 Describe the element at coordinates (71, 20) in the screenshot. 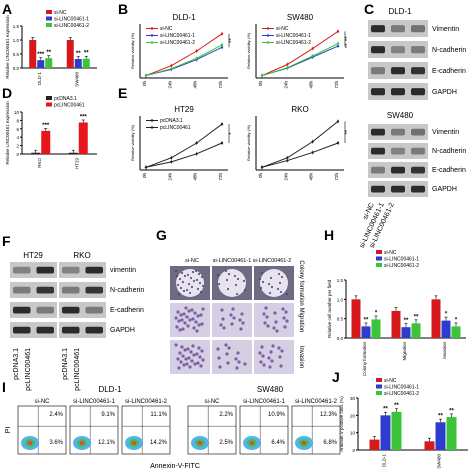

I see `legend-label: si-LINC00461-1` at that location.